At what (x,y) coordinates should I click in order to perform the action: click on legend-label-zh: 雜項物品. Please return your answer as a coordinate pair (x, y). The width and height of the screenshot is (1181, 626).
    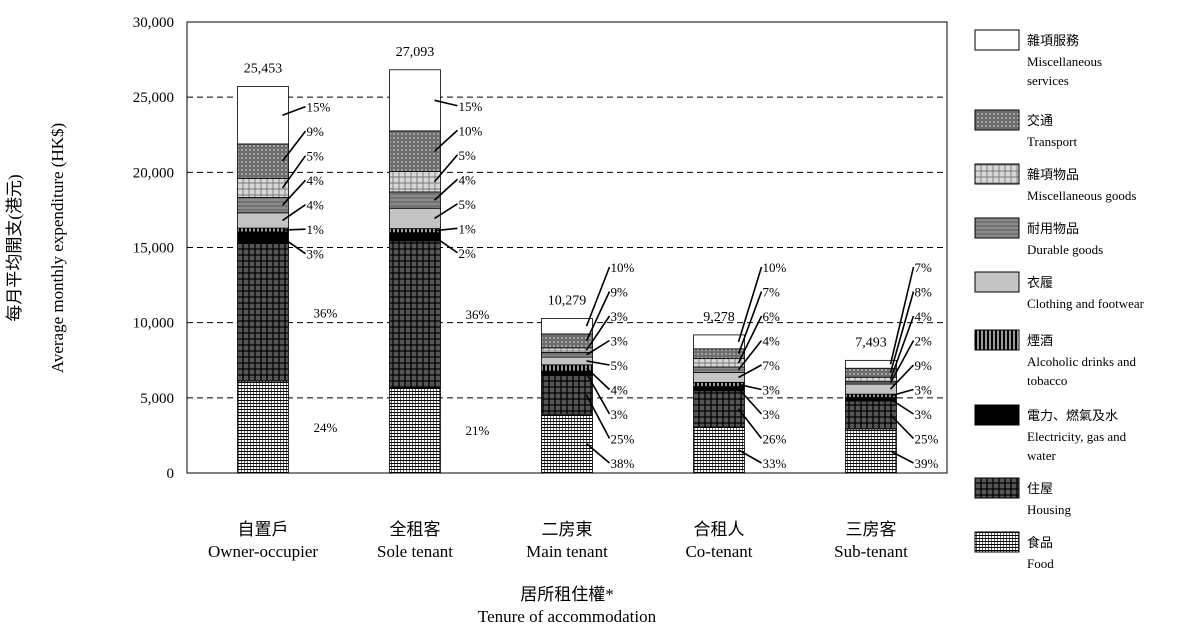
    Looking at the image, I should click on (1053, 174).